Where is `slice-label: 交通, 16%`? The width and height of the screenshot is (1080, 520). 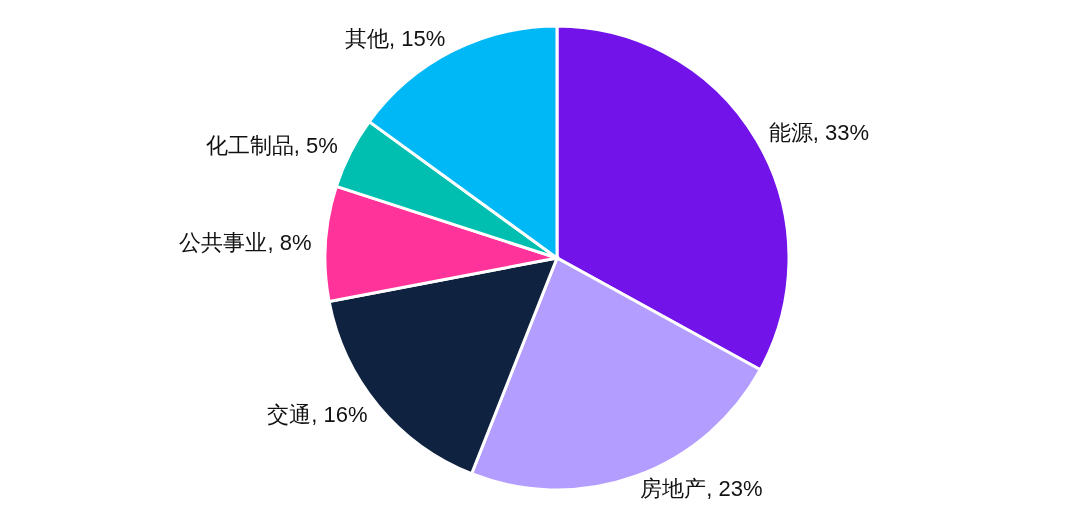
slice-label: 交通, 16% is located at coordinates (317, 414).